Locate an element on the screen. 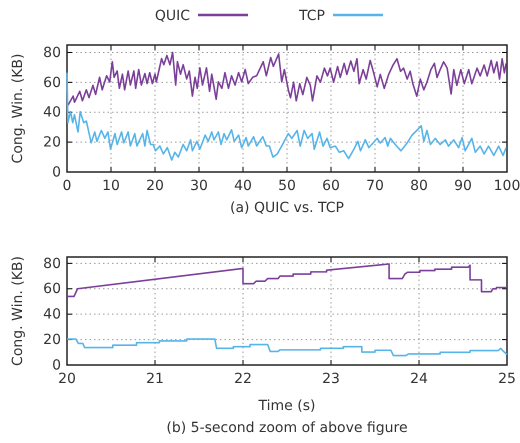 The image size is (520, 443). x-tick-label: 50 is located at coordinates (287, 186).